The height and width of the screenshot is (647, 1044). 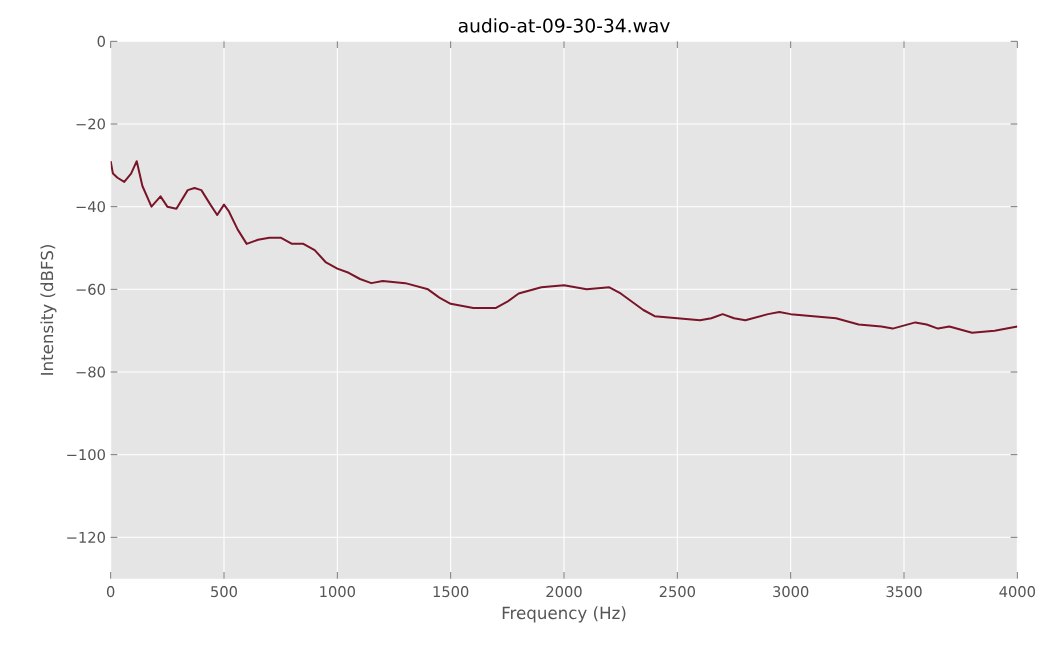 What do you see at coordinates (677, 592) in the screenshot?
I see `x-tick-label: 2500` at bounding box center [677, 592].